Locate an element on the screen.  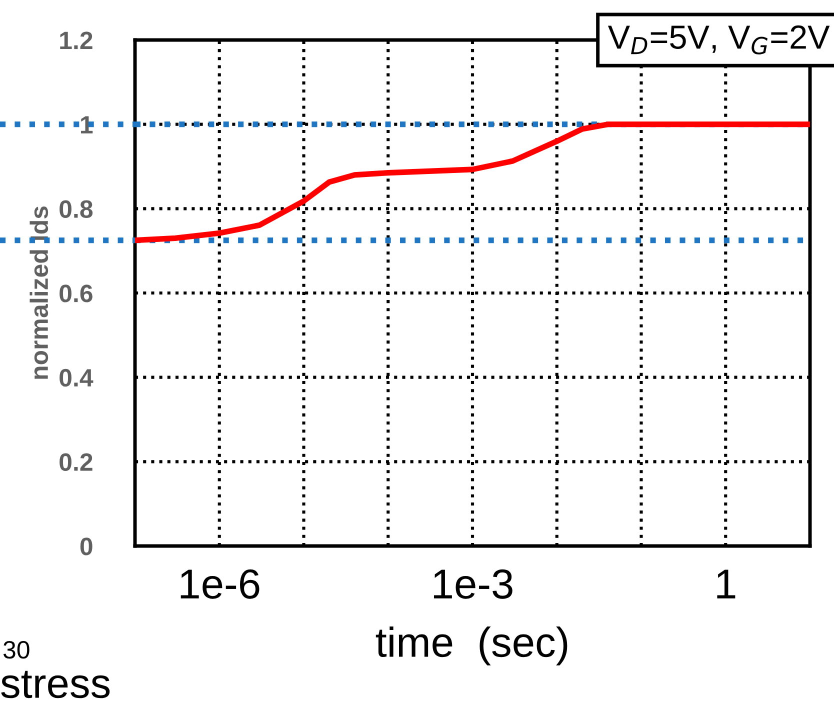
text: stress is located at coordinates (55, 684).